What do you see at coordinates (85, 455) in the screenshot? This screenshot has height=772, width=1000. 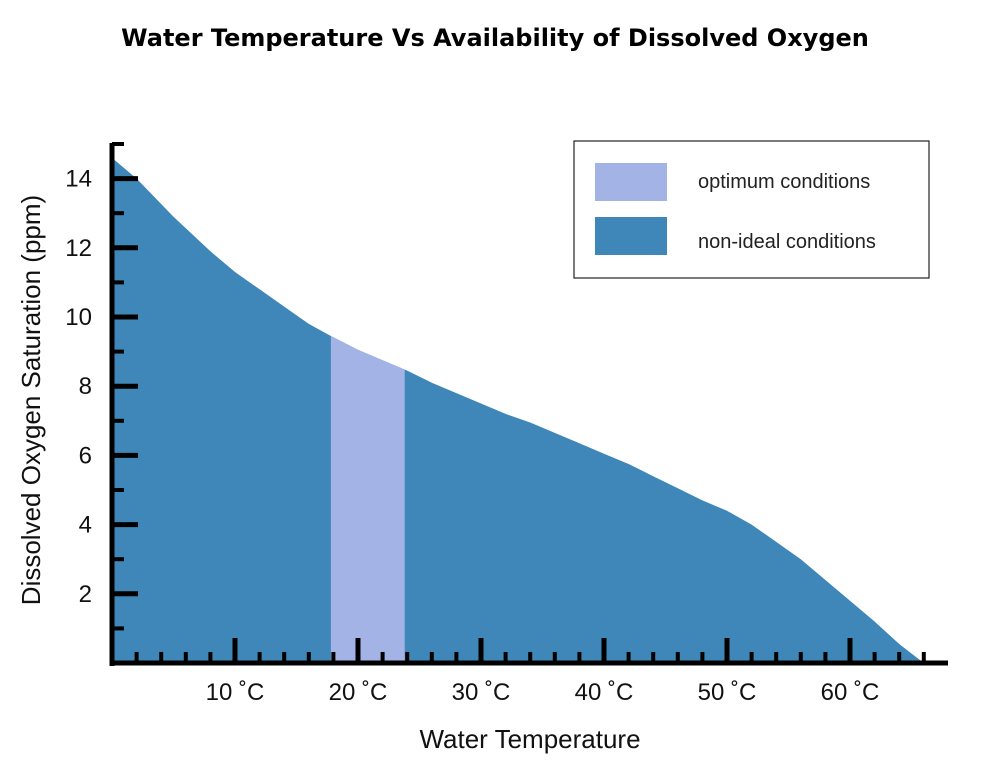 I see `y-tick-label: 6` at bounding box center [85, 455].